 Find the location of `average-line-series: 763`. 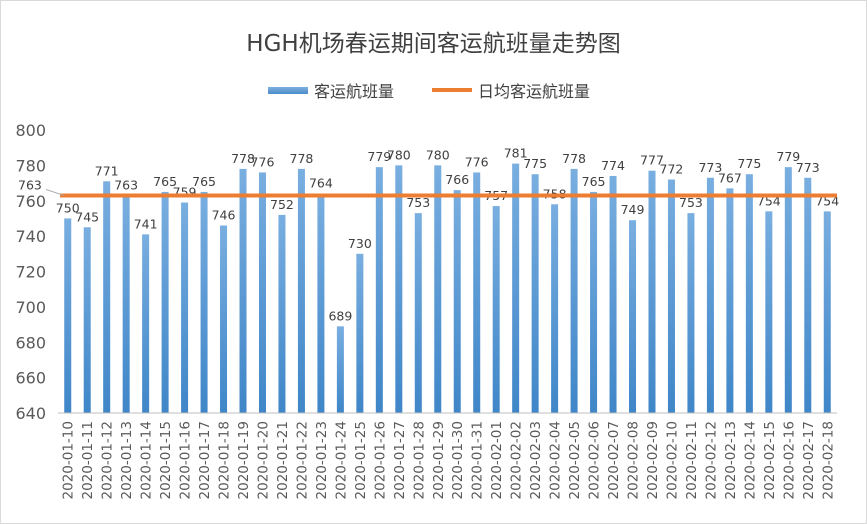

average-line-series: 763 is located at coordinates (427, 187).